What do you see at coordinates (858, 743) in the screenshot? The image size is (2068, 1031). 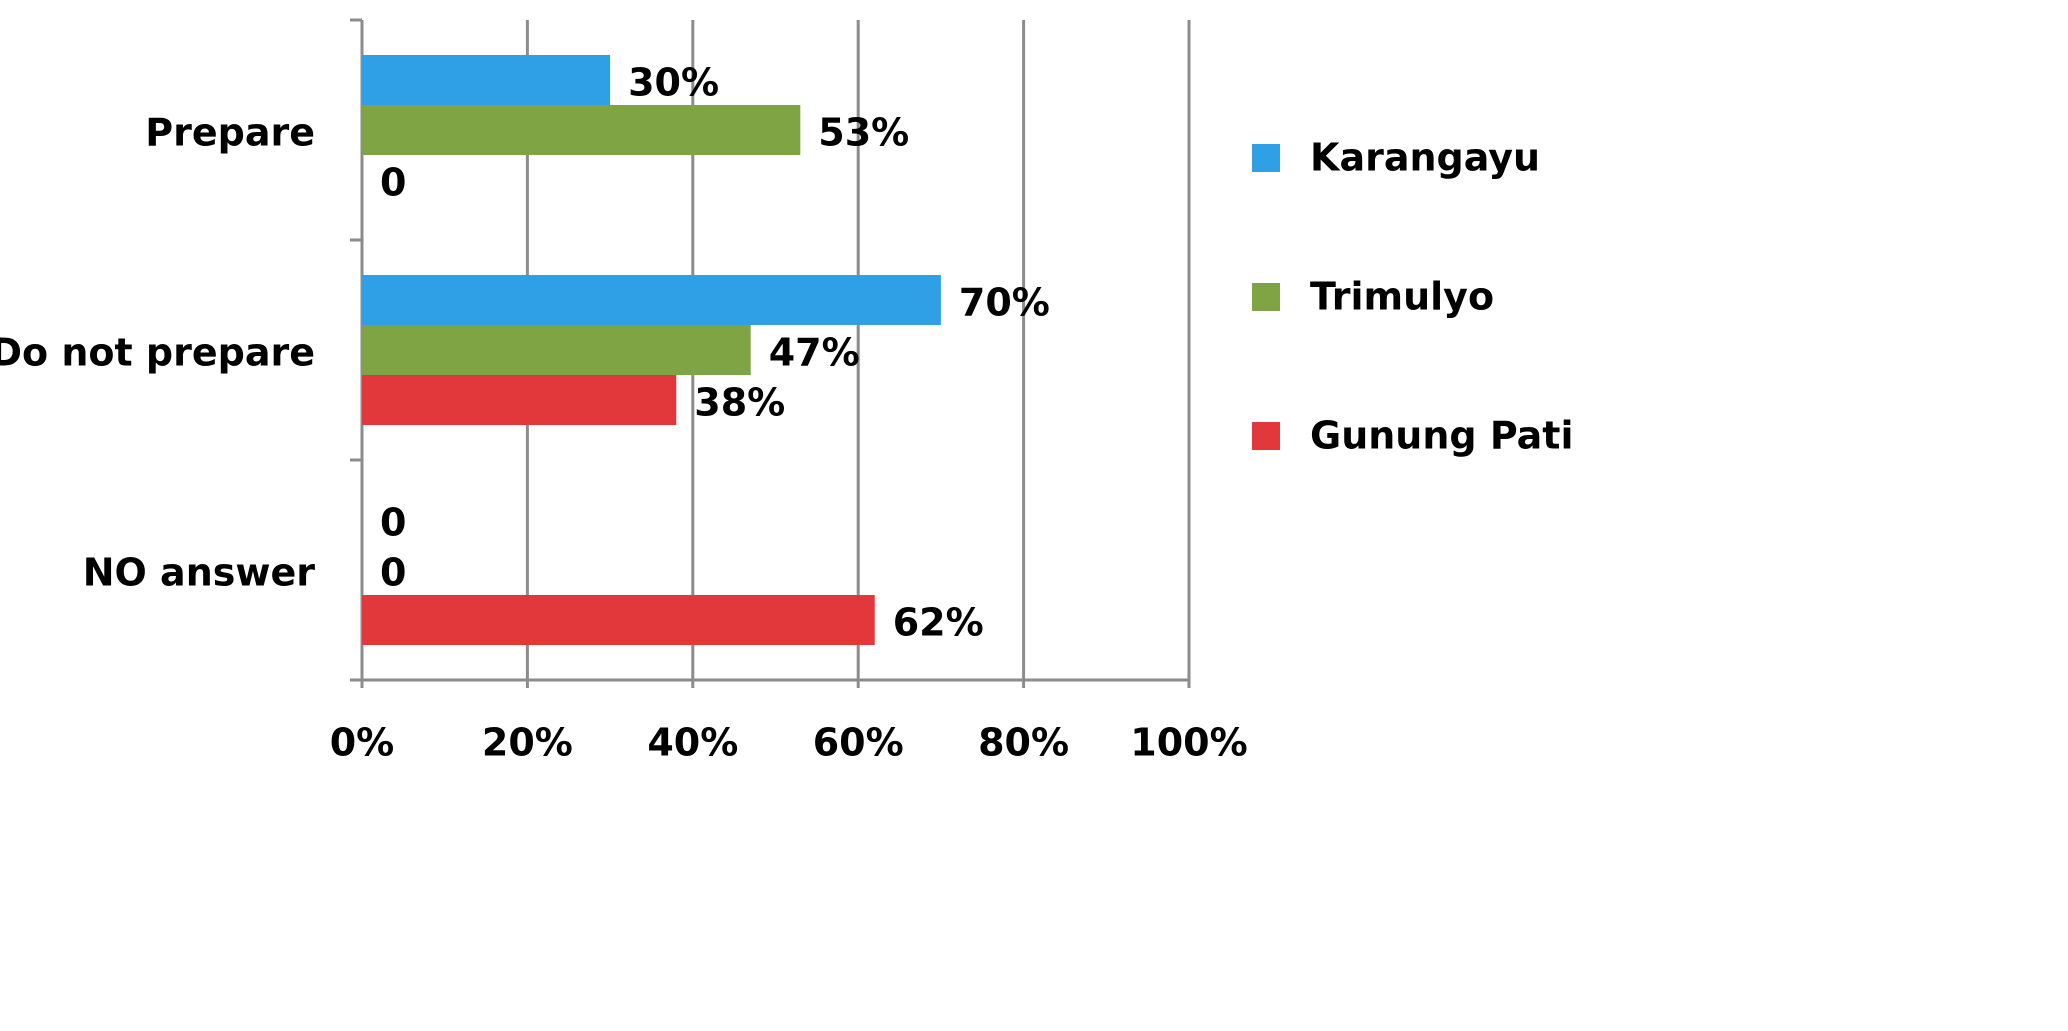 I see `x-tick-label: 60%` at bounding box center [858, 743].